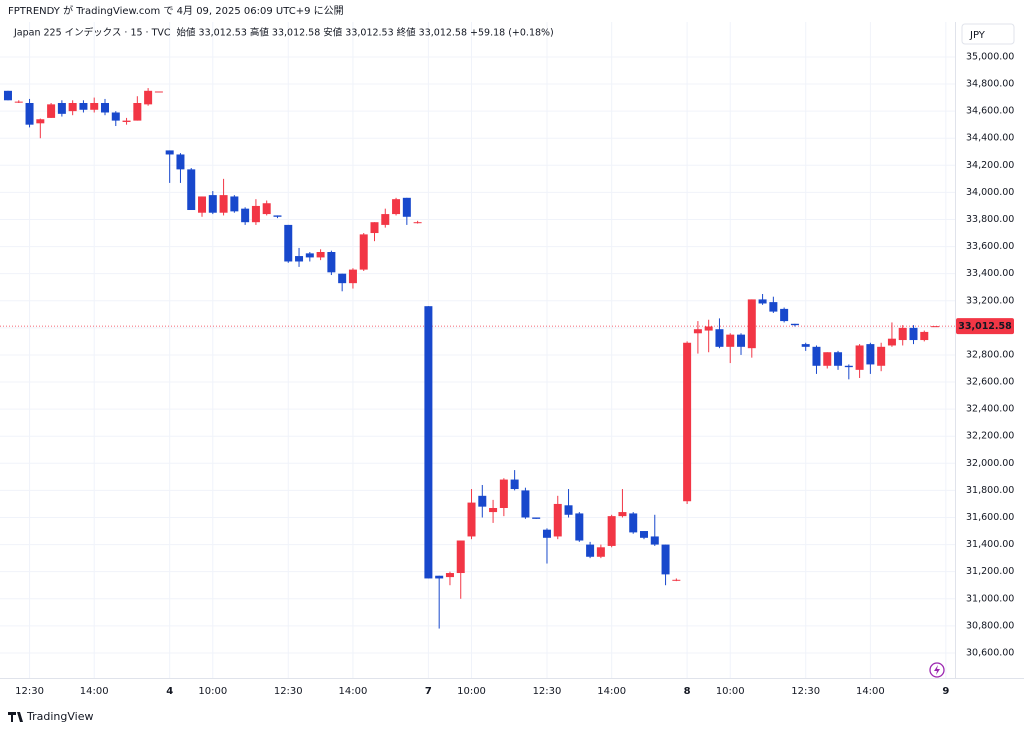  What do you see at coordinates (443, 33) in the screenshot?
I see `legend-value: 33,012.58` at bounding box center [443, 33].